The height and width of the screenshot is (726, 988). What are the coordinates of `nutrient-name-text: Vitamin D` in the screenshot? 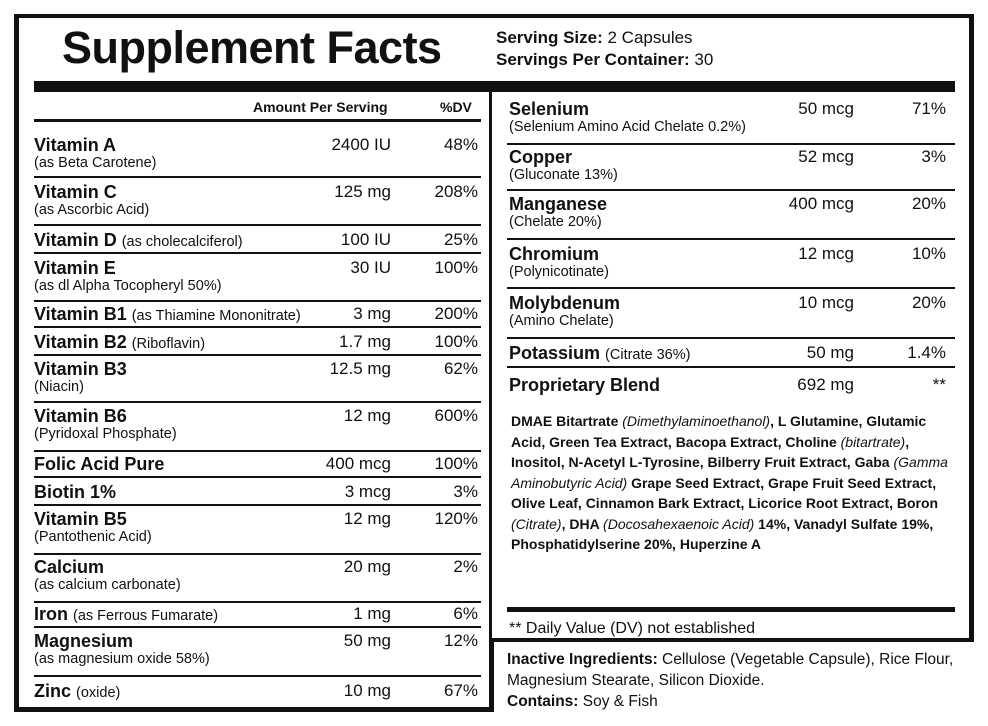 It's located at (75, 240).